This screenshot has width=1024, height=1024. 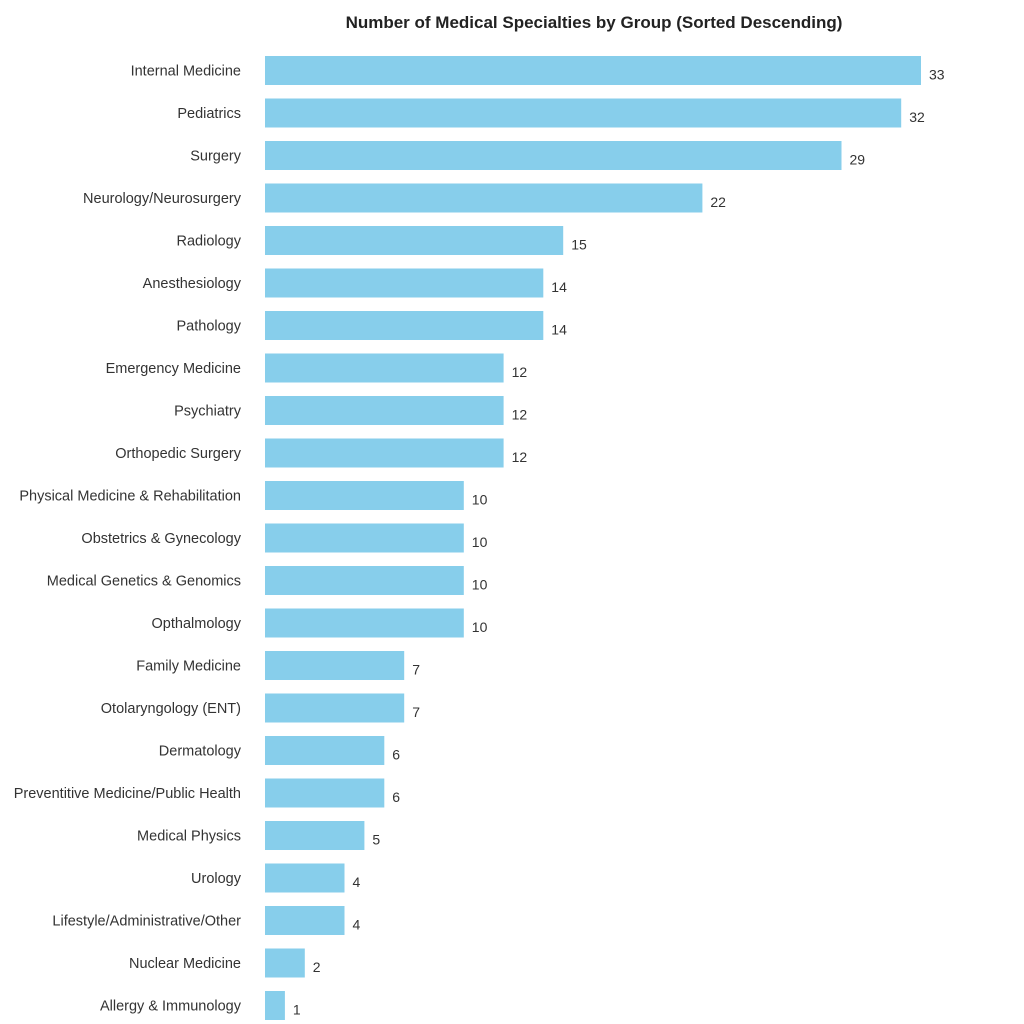 What do you see at coordinates (178, 454) in the screenshot?
I see `category-label: Orthopedic Surgery` at bounding box center [178, 454].